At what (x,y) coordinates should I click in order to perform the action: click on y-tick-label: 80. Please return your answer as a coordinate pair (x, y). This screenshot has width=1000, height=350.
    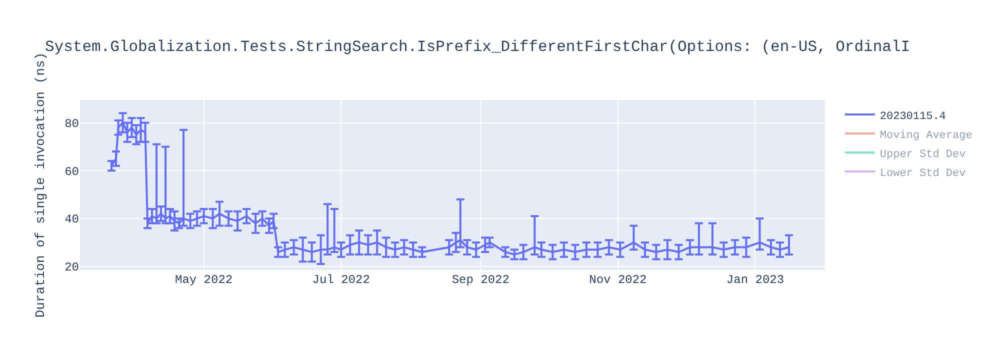
    Looking at the image, I should click on (71, 123).